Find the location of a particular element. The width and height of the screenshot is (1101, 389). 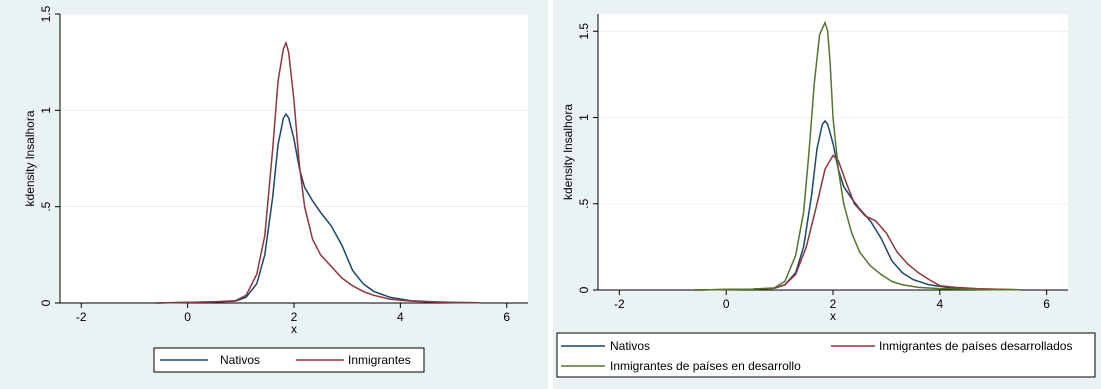

legend-label: Inmigrantes is located at coordinates (379, 360).